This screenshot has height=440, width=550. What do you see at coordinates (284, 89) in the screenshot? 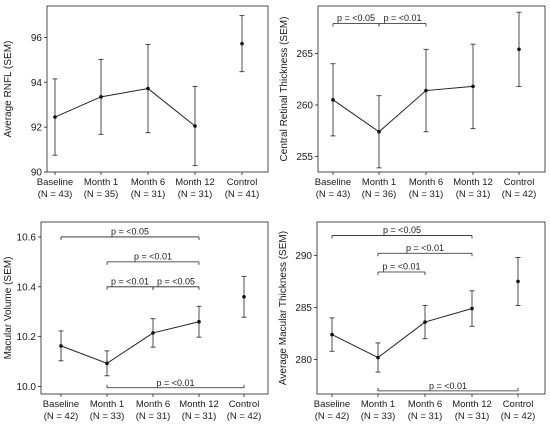
I see `y-axis-title: Central Retinal Thickness (SEM)` at bounding box center [284, 89].